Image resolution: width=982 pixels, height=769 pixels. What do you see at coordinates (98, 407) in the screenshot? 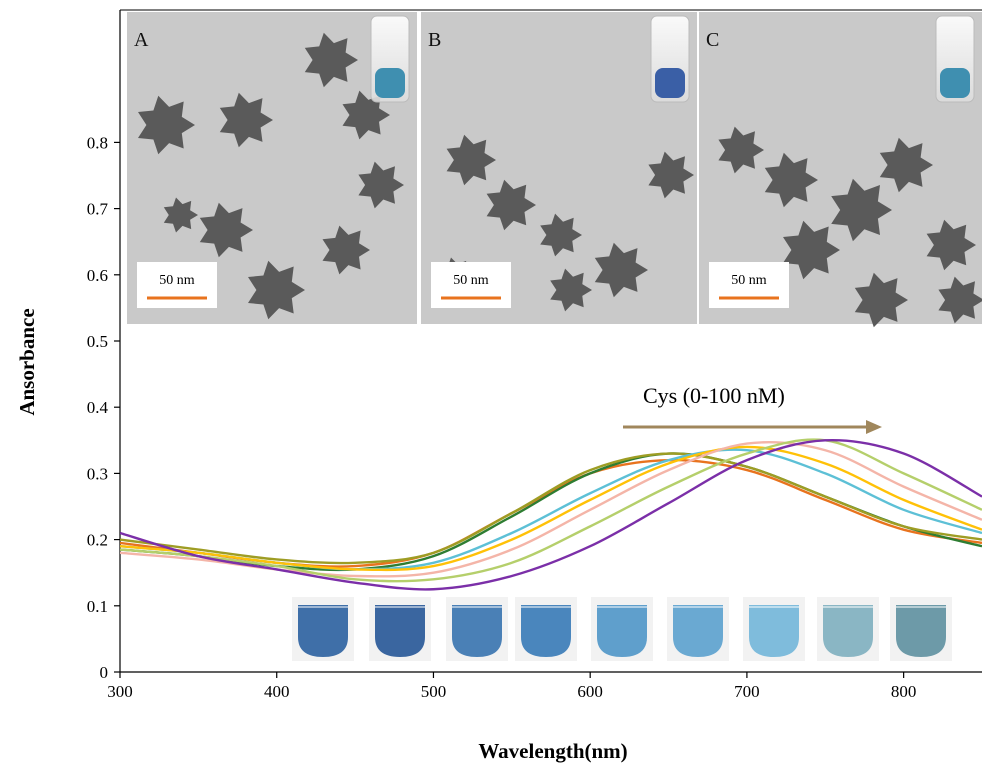
I see `y-tick-label: 0.4` at bounding box center [98, 407].